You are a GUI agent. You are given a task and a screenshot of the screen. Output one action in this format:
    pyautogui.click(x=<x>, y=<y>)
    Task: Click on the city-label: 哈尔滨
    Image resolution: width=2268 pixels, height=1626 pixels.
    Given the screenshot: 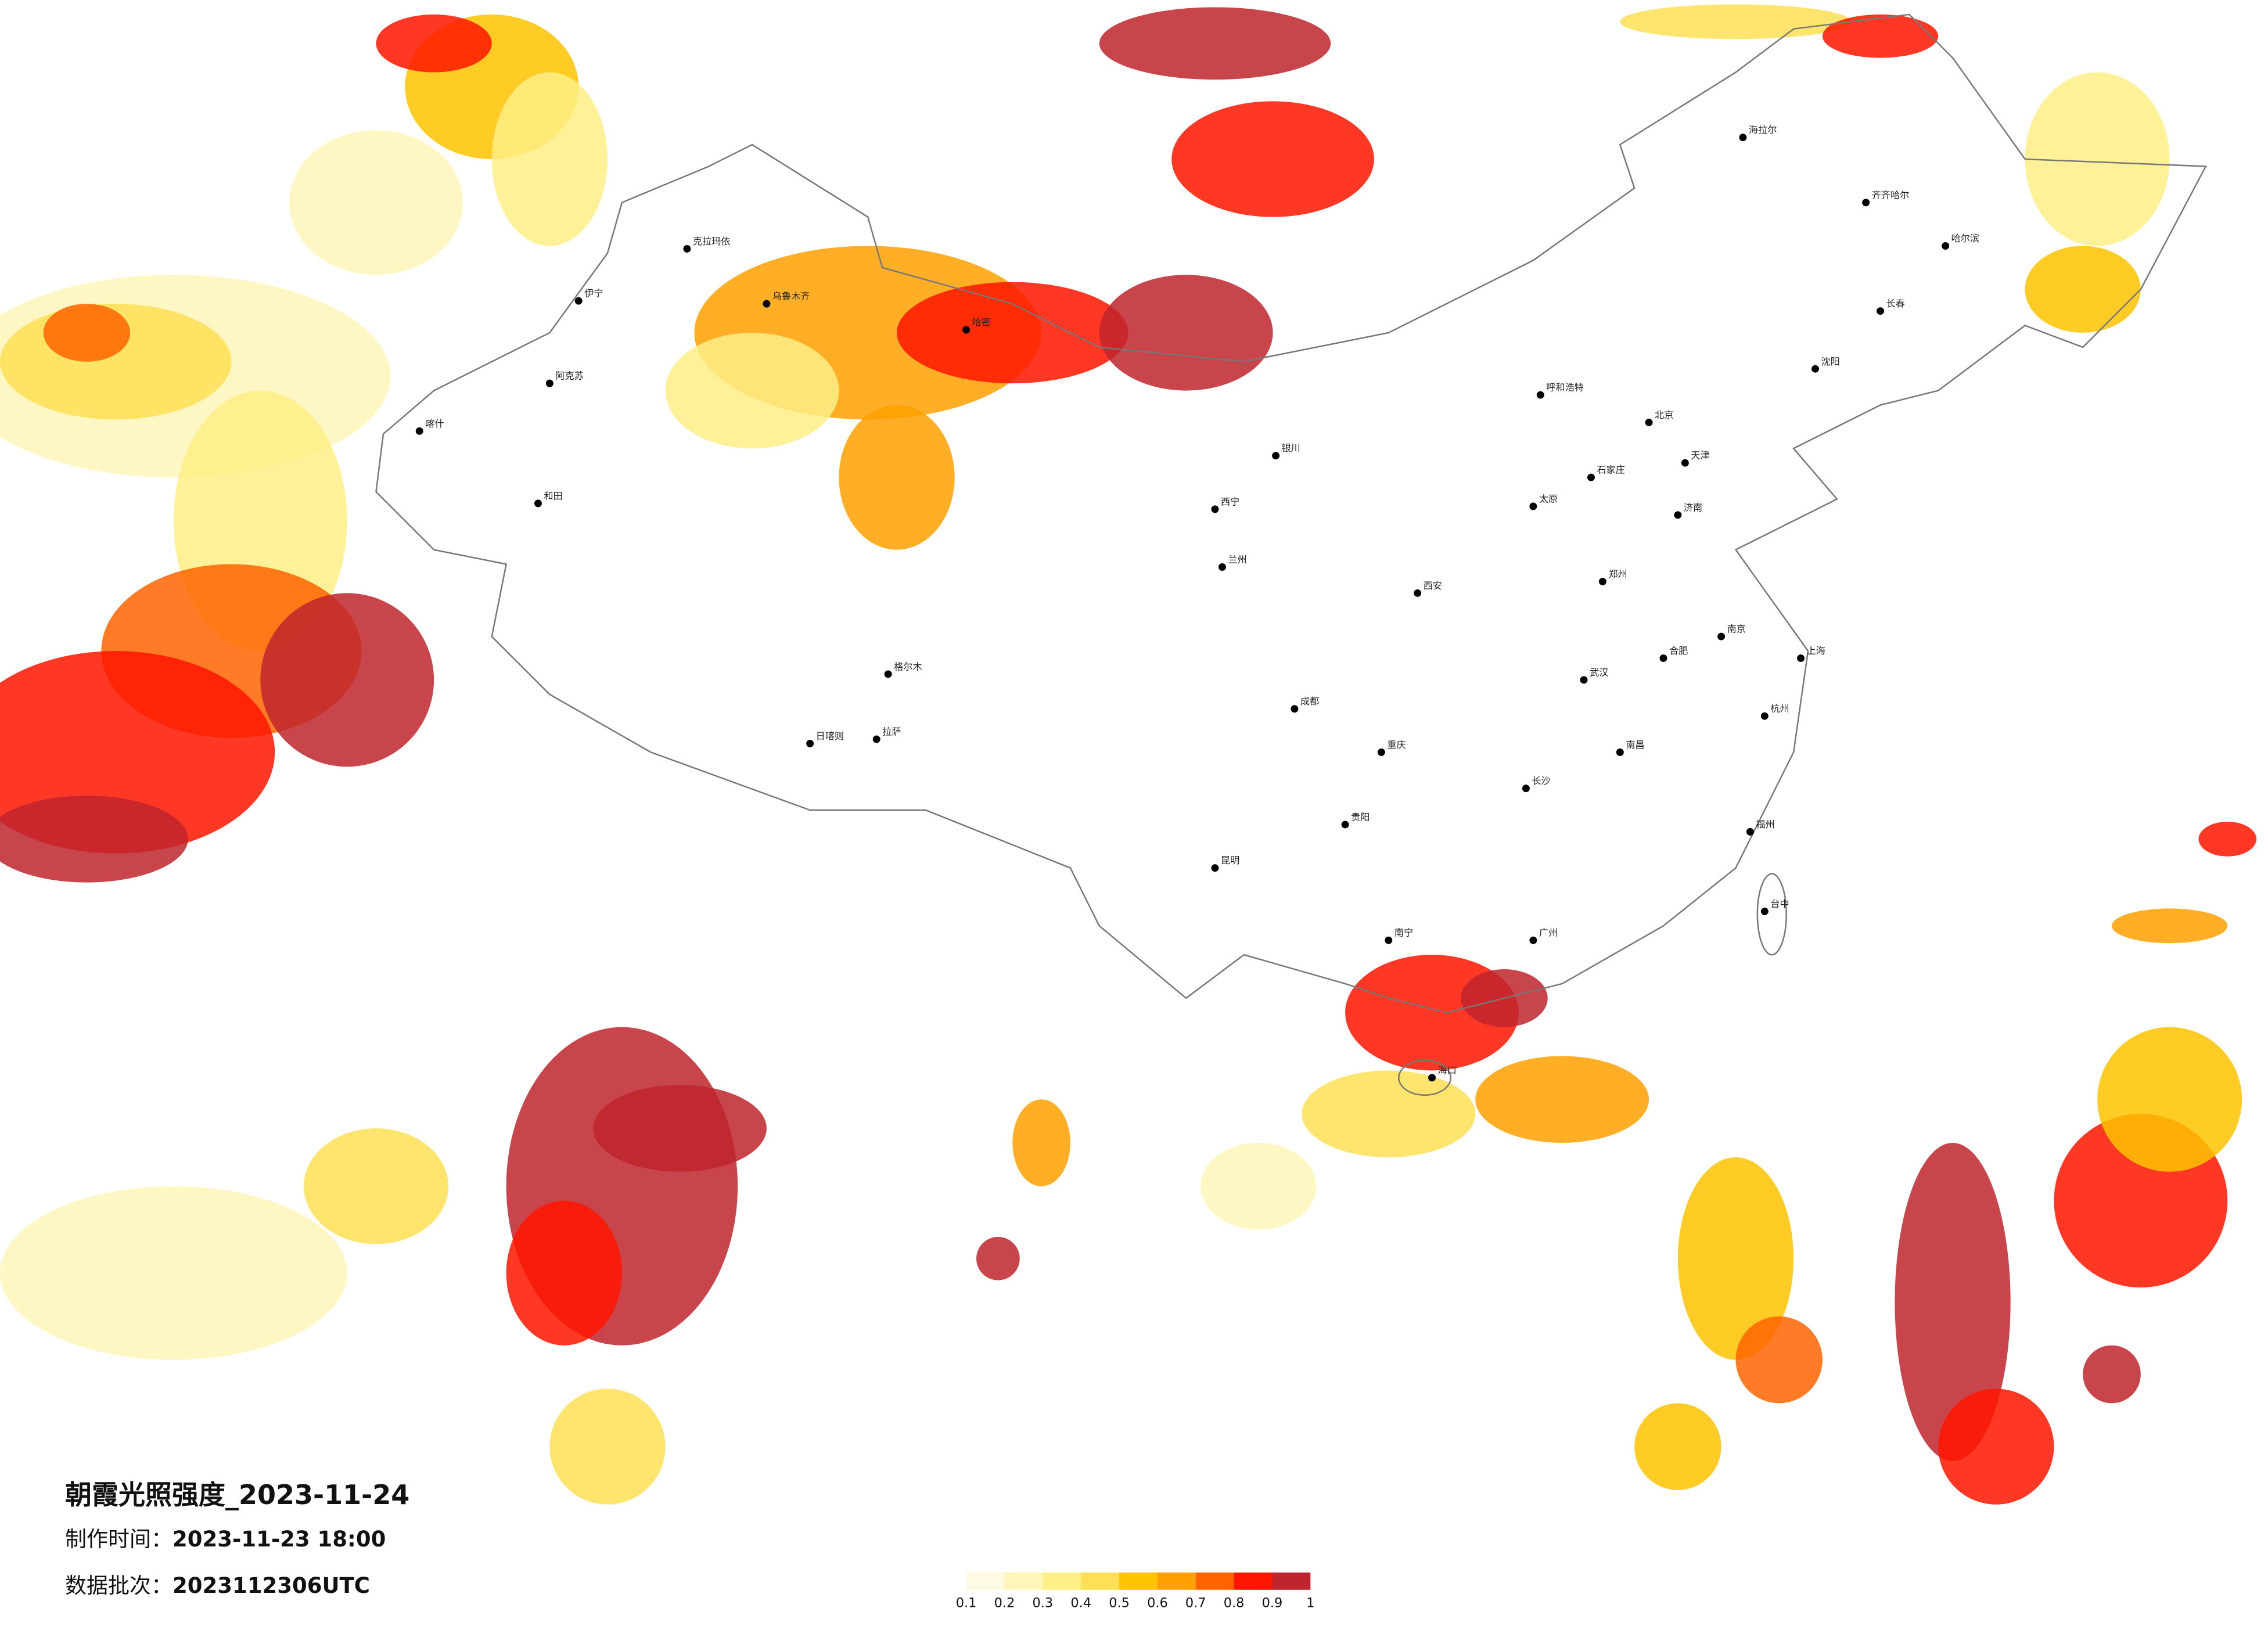 What is the action you would take?
    pyautogui.click(x=1965, y=239)
    